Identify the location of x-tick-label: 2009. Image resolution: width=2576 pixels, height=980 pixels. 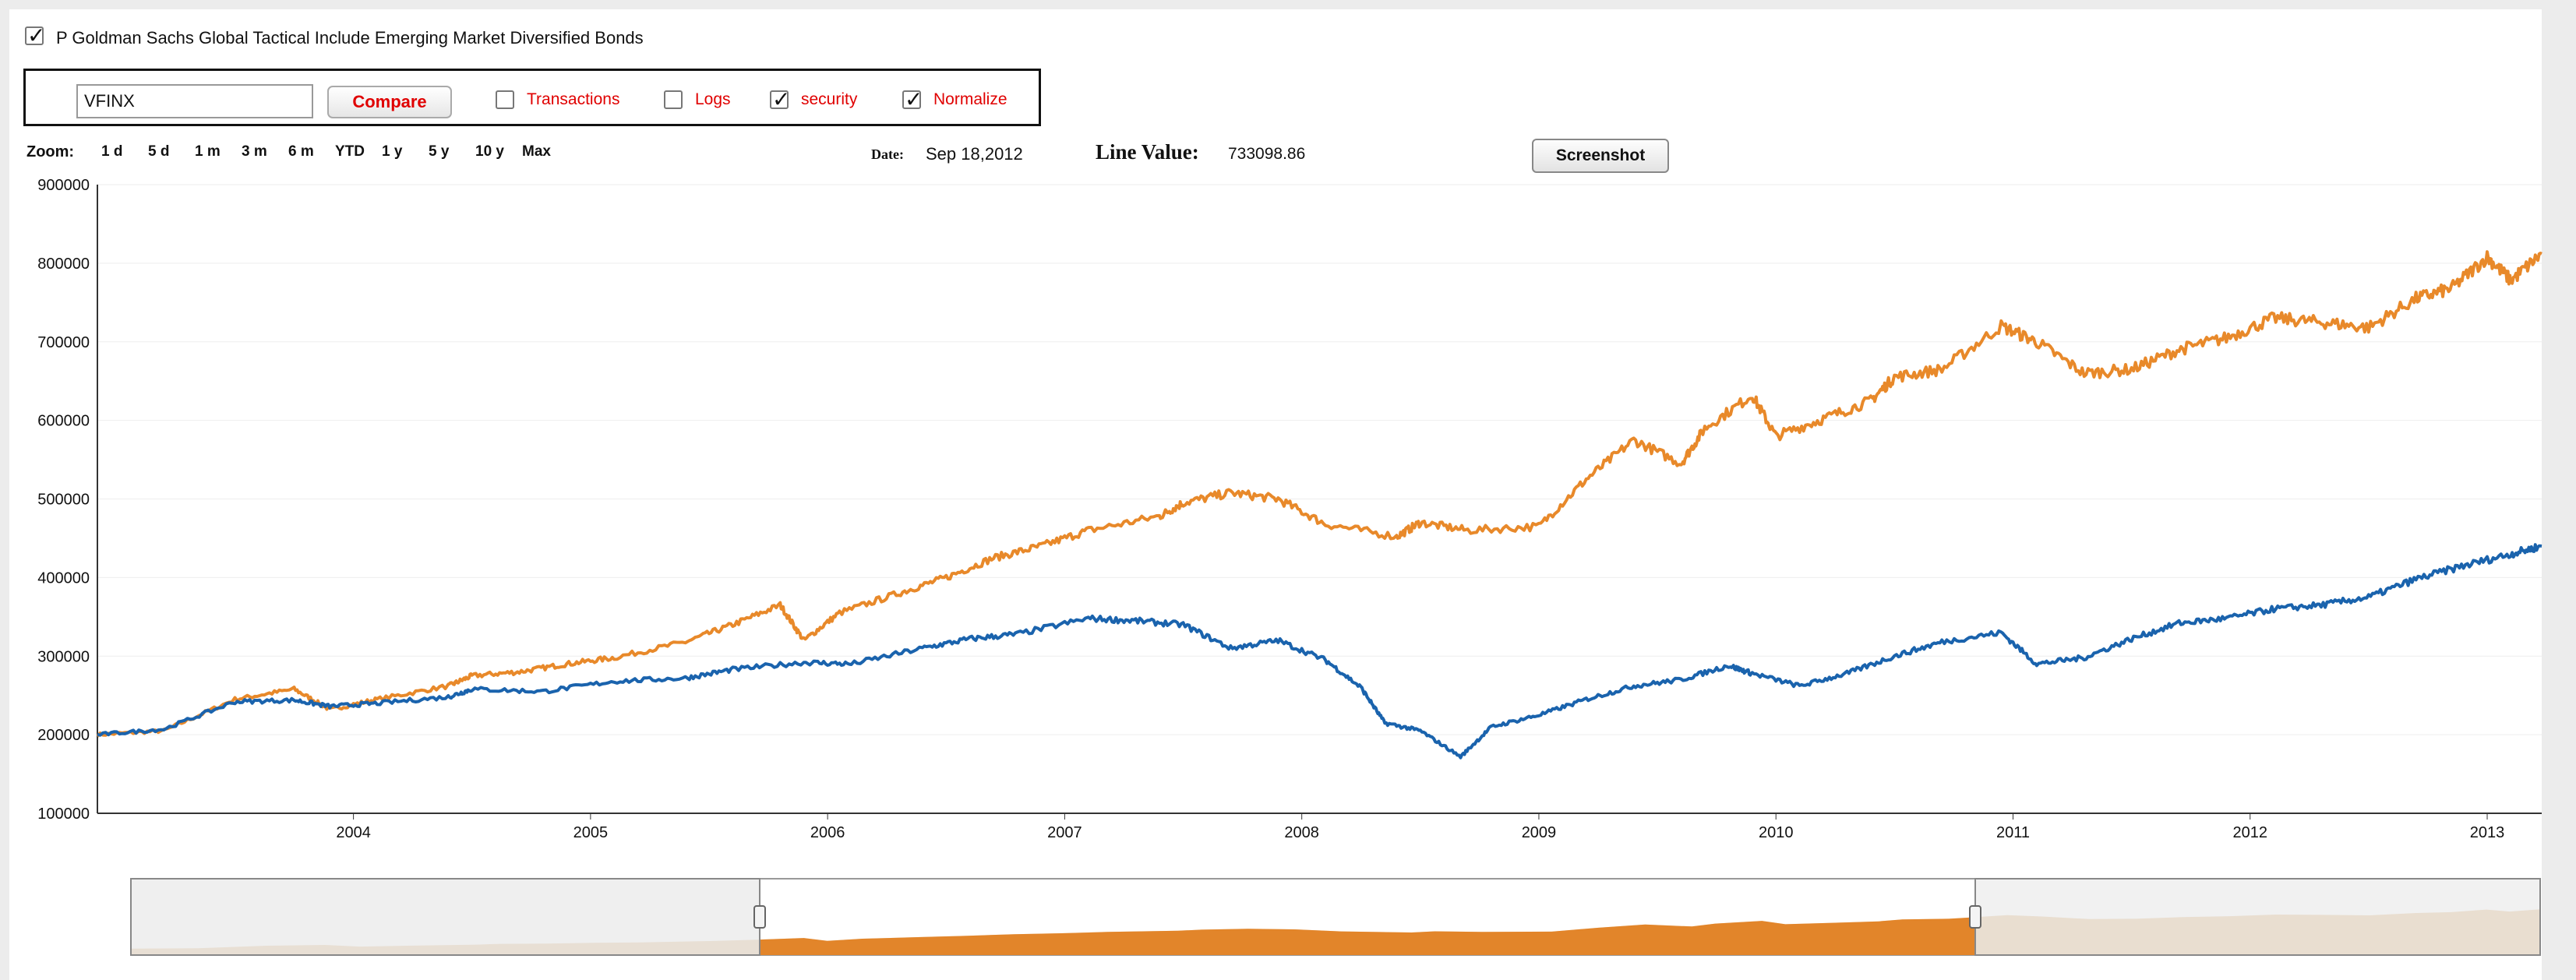
(1539, 833).